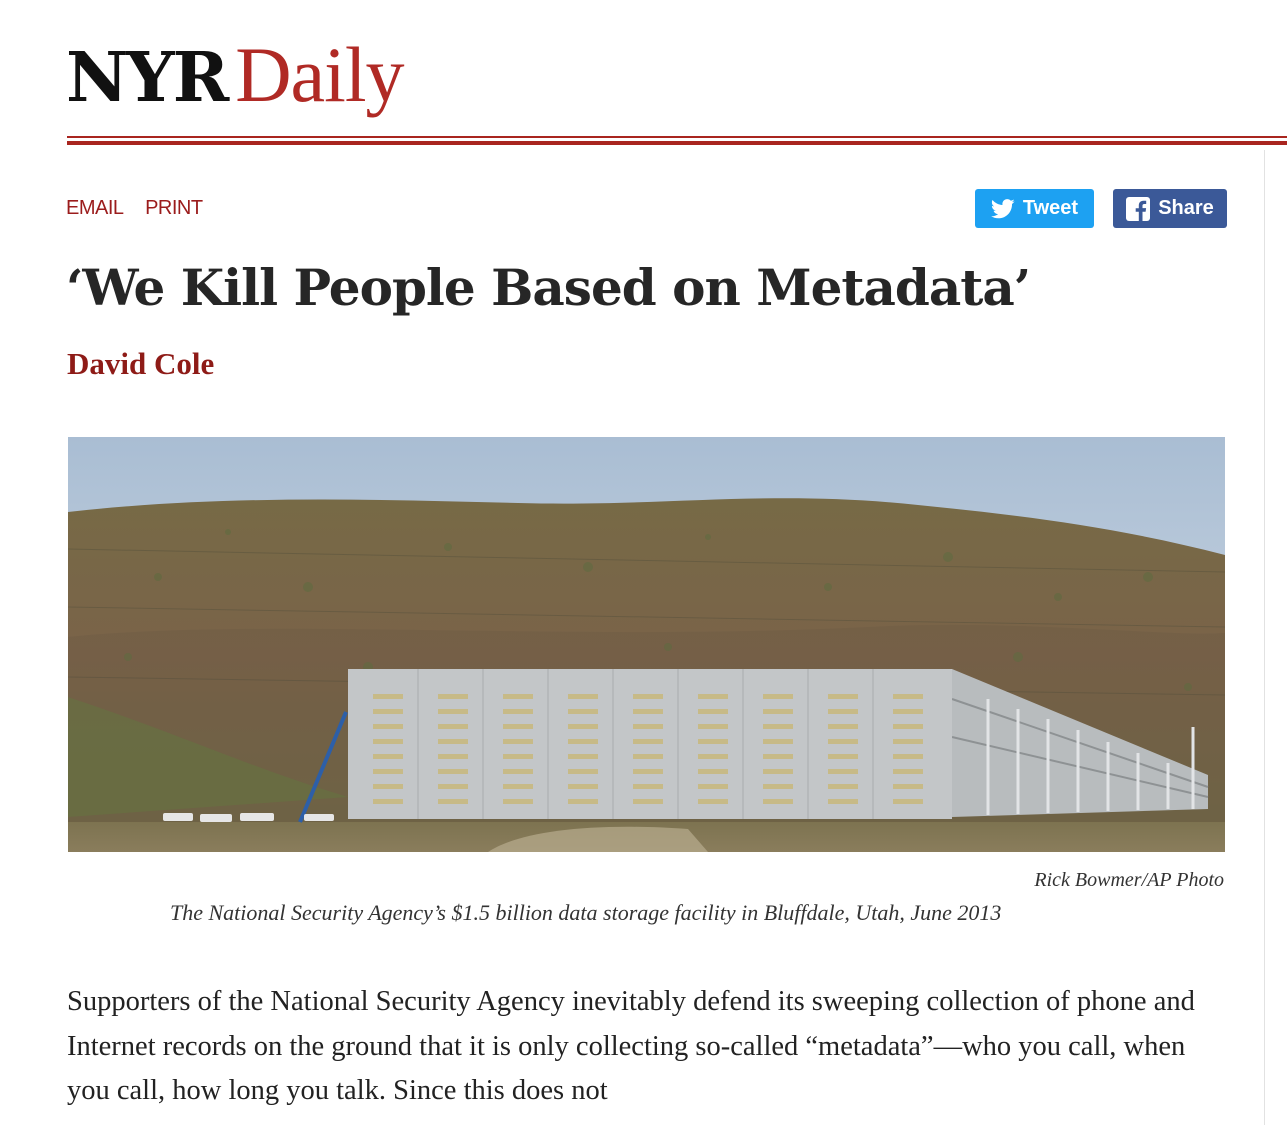 This screenshot has width=1287, height=1125. What do you see at coordinates (319, 74) in the screenshot?
I see `logo-daily: Daily` at bounding box center [319, 74].